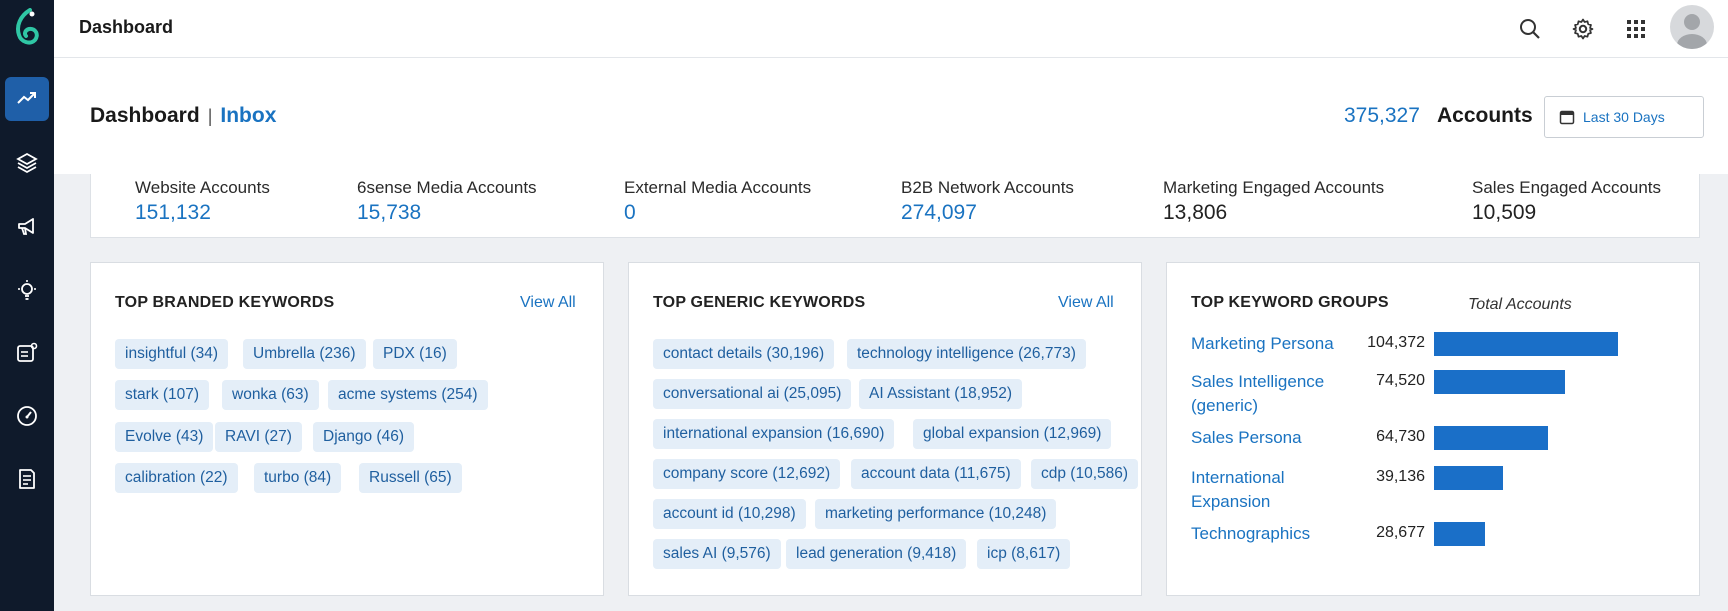 The height and width of the screenshot is (611, 1728). Describe the element at coordinates (966, 354) in the screenshot. I see `keyword-chip: technology intelligence (26,773)` at that location.